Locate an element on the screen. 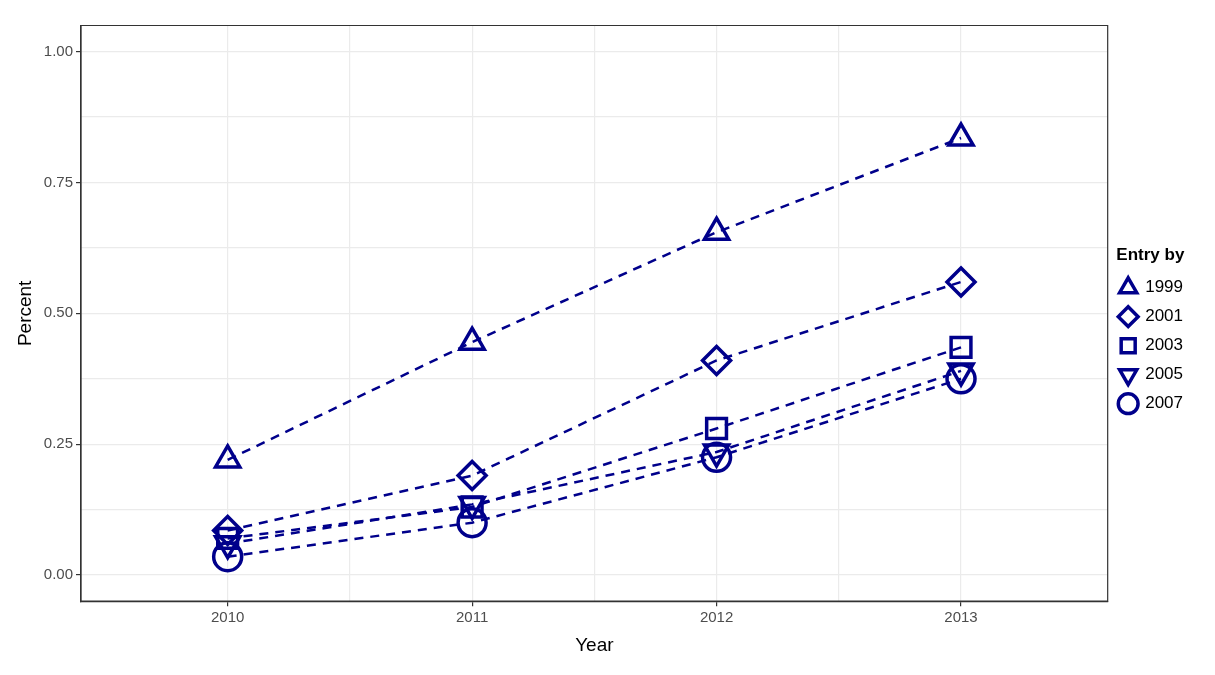 Image resolution: width=1215 pixels, height=675 pixels. x-tick-label: 2012 is located at coordinates (716, 617).